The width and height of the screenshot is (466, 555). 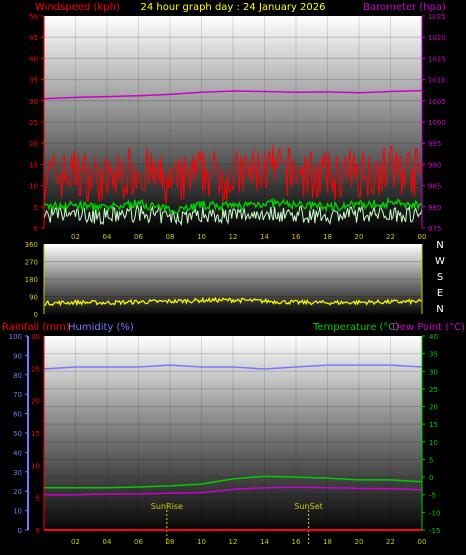 I want to click on chart1-xtick: 04, so click(x=107, y=237).